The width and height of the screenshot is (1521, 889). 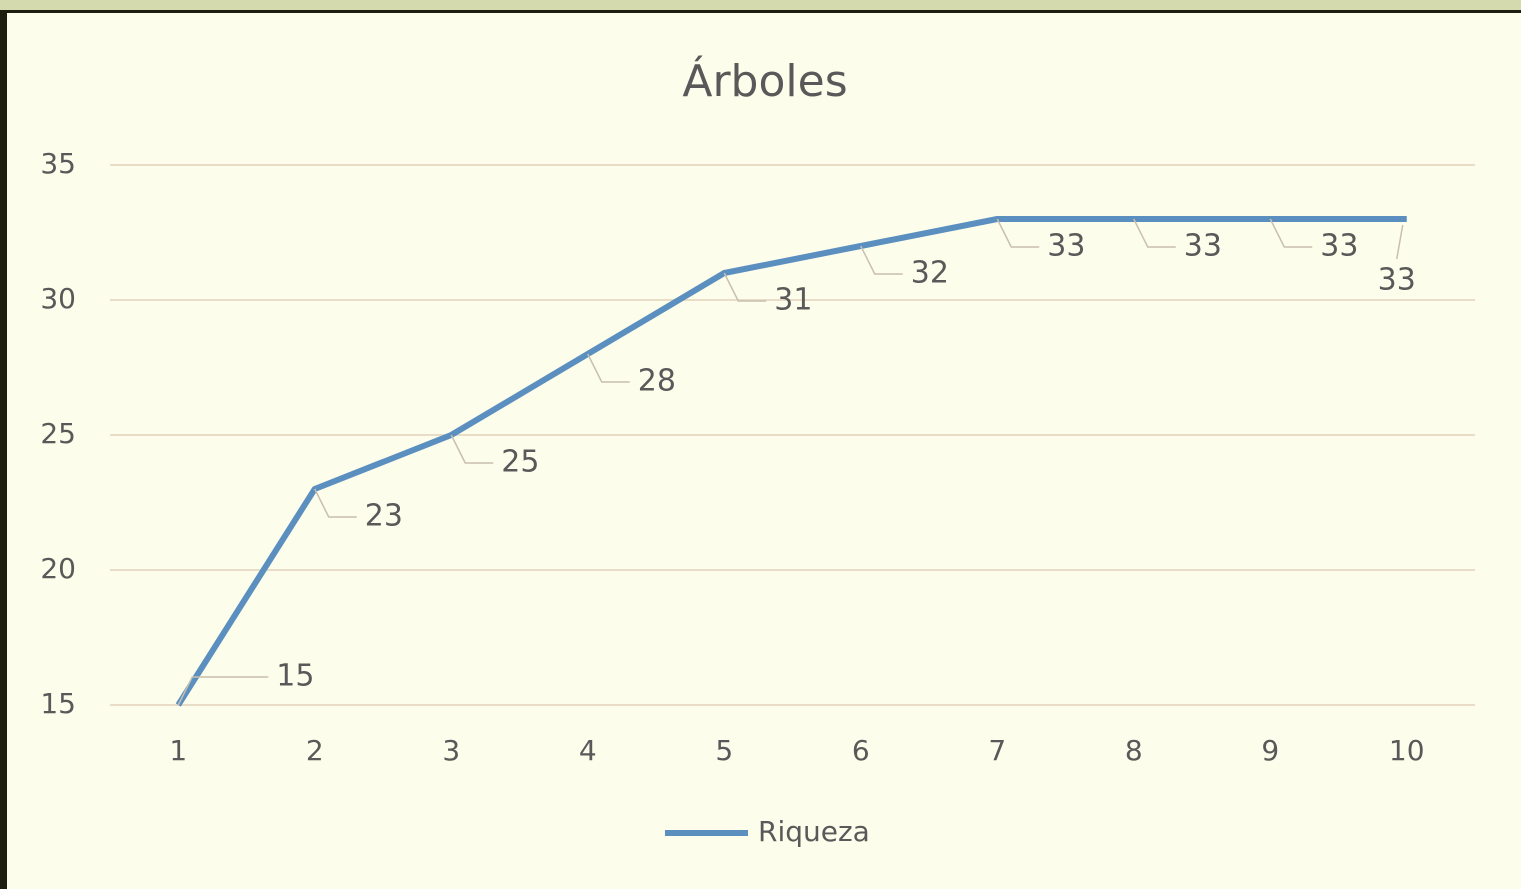 I want to click on y-tick-label: 30, so click(x=58, y=298).